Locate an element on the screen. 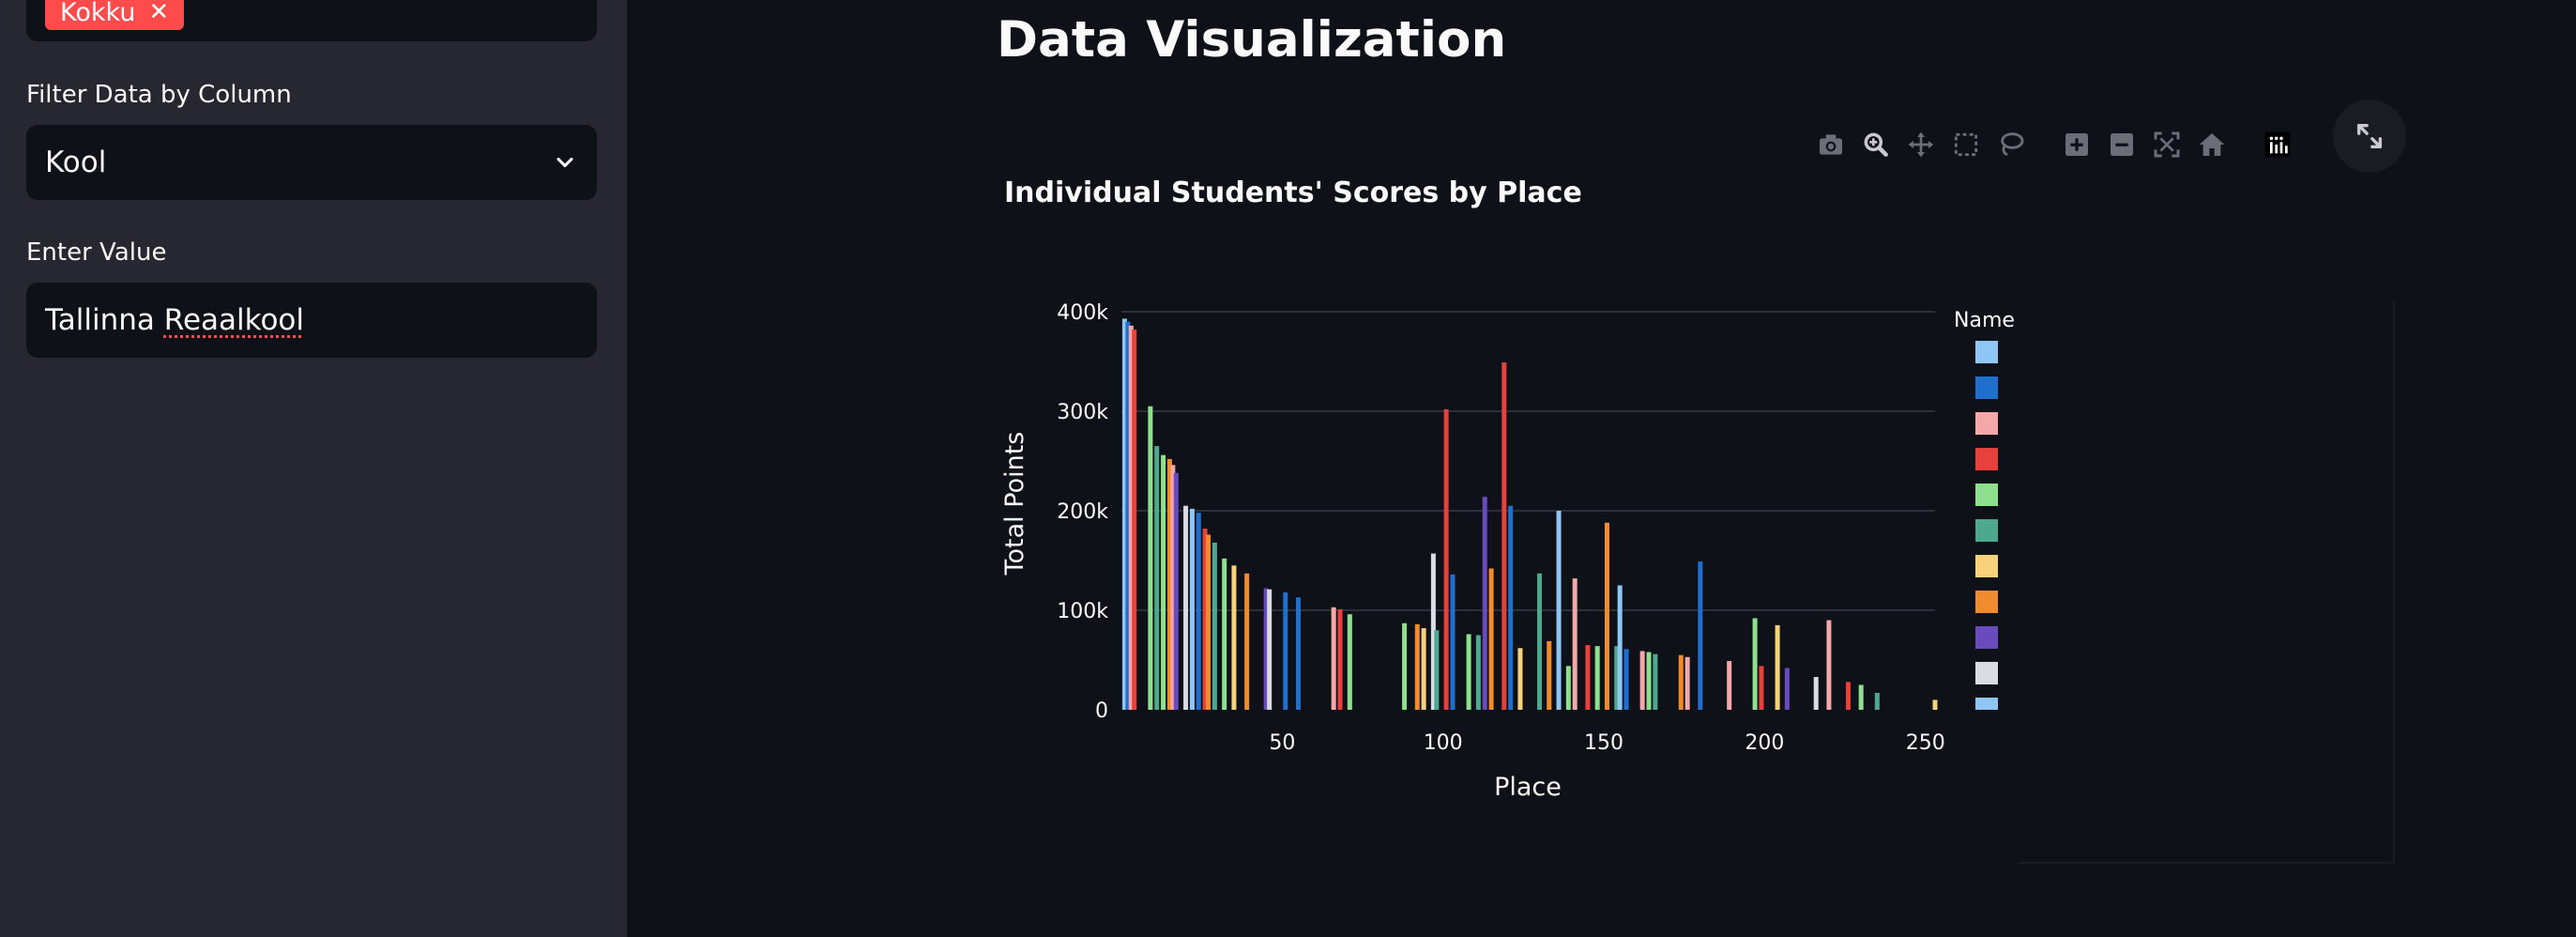  lasso-icon is located at coordinates (2011, 145).